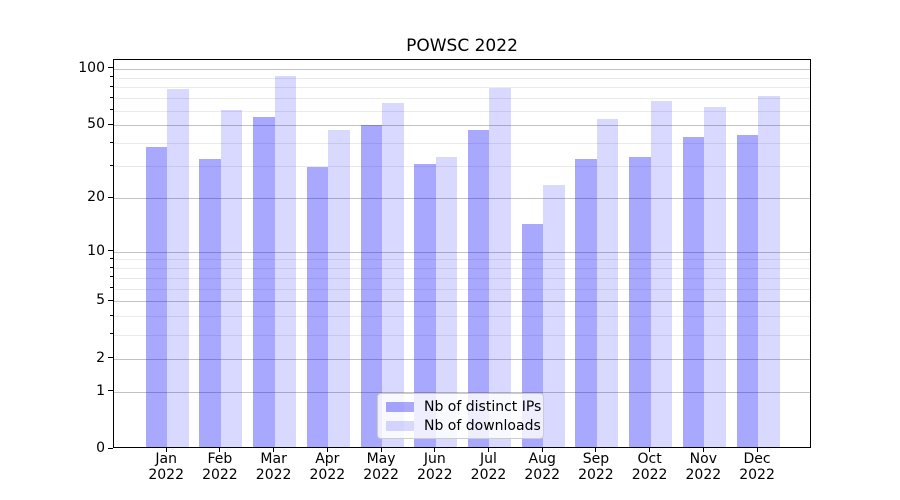  Describe the element at coordinates (381, 467) in the screenshot. I see `x-tick-label: May 2022` at that location.